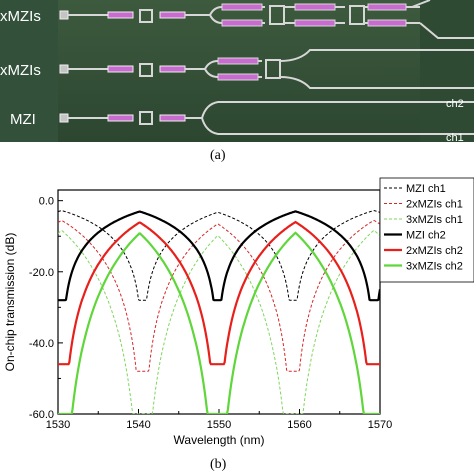 This screenshot has width=474, height=474. I want to click on x-axis-label: Wavelength (nm), so click(219, 440).